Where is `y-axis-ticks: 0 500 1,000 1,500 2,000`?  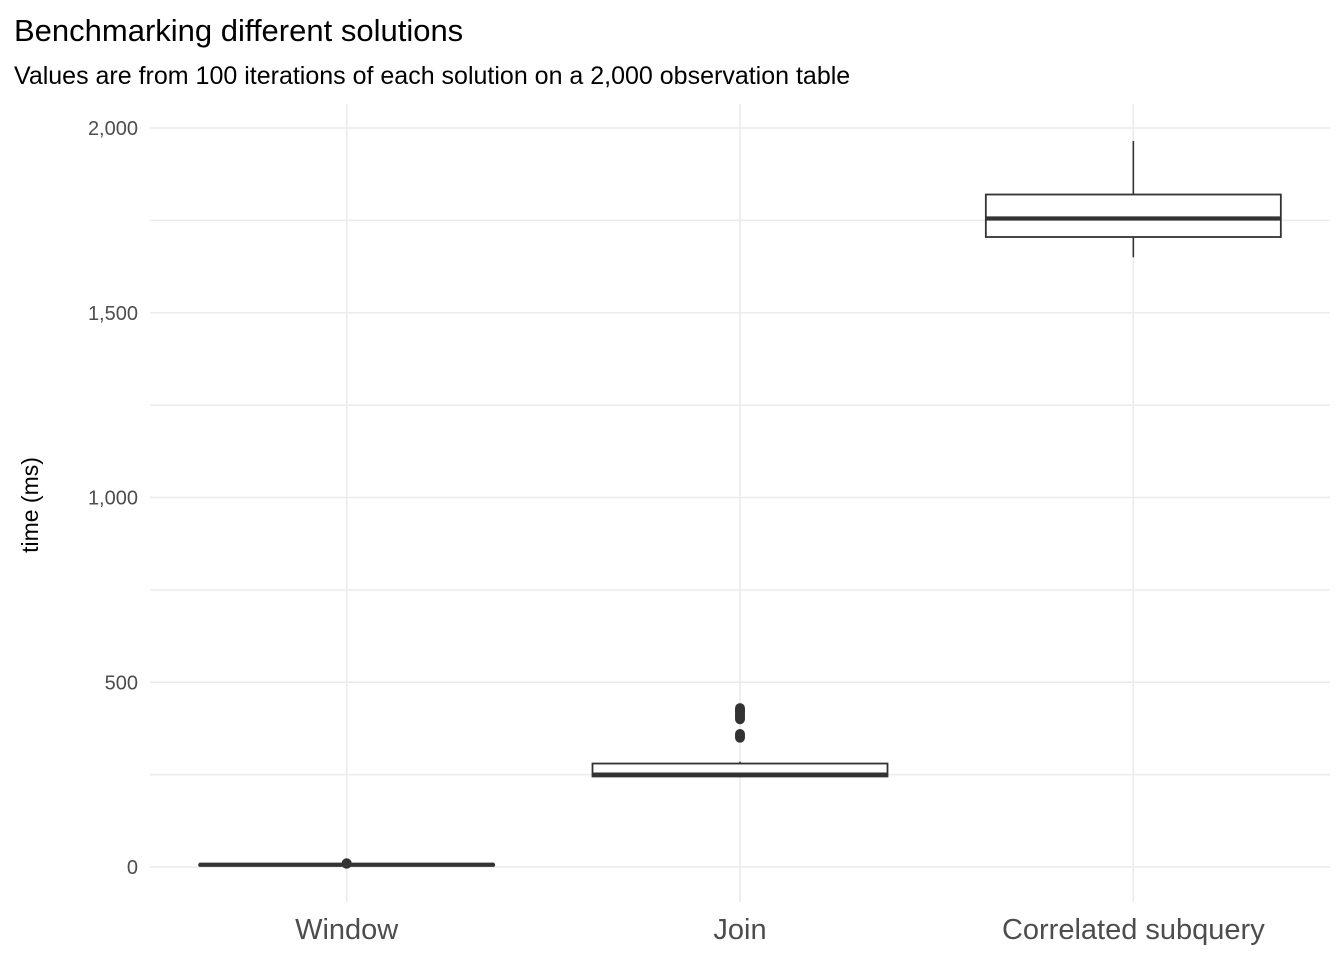 y-axis-ticks: 0 500 1,000 1,500 2,000 is located at coordinates (113, 498).